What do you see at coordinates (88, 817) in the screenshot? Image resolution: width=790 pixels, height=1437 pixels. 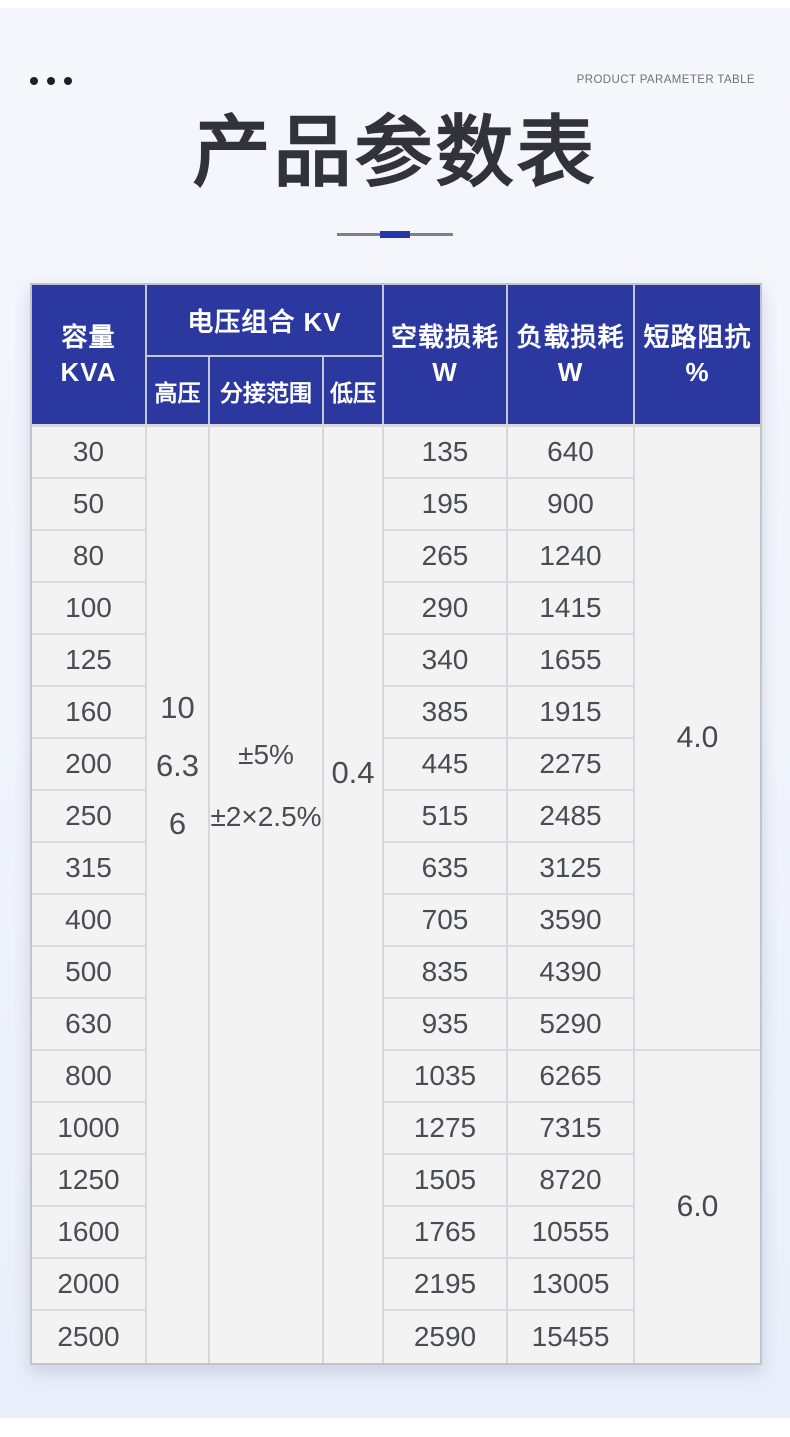 I see `capacity-cell: 250` at bounding box center [88, 817].